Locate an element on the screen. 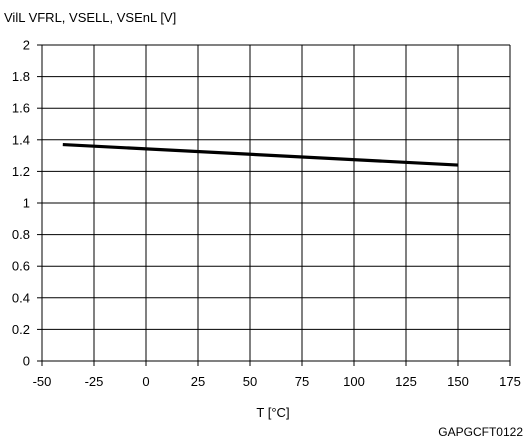 The height and width of the screenshot is (442, 526). y-tick-label: 0.2 is located at coordinates (21, 329).